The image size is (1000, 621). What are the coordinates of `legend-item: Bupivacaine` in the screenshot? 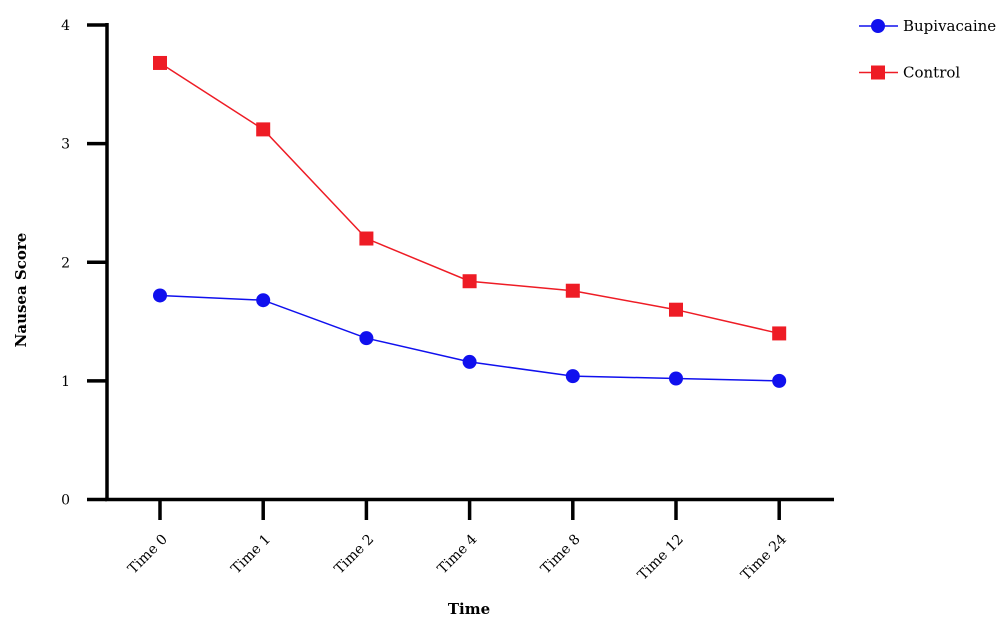 It's located at (927, 26).